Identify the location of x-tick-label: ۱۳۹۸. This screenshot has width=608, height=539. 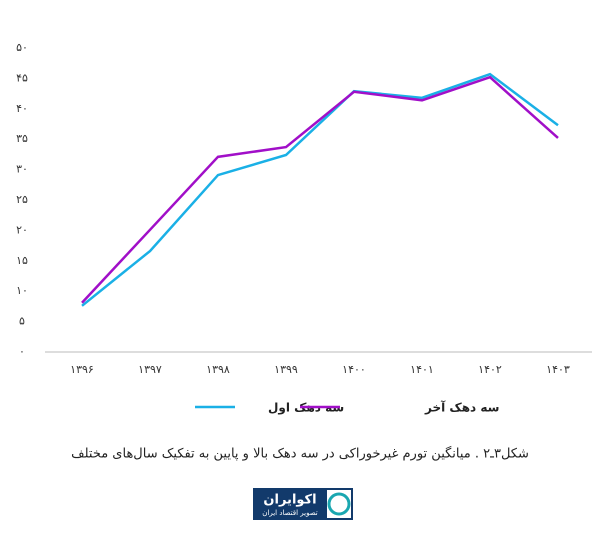
(218, 369).